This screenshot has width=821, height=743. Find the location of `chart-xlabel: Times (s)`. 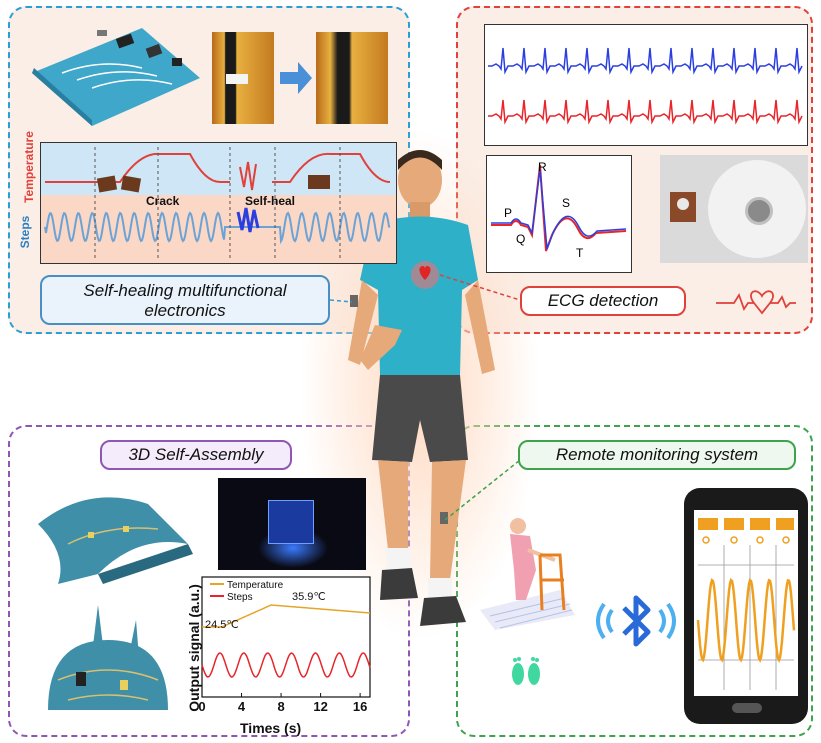

chart-xlabel: Times (s) is located at coordinates (271, 728).